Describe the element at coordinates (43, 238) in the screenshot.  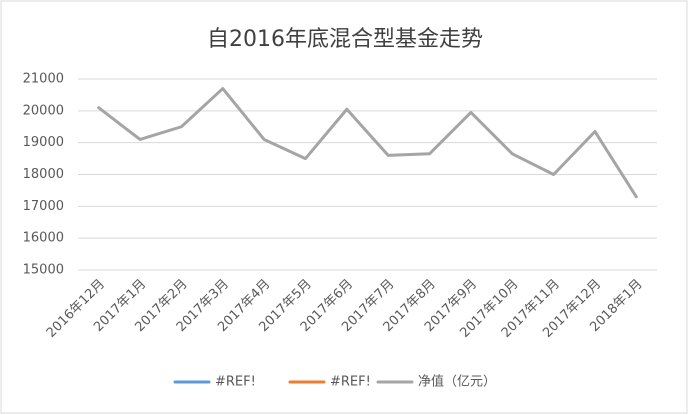
I see `y-tick-label: 16000` at that location.